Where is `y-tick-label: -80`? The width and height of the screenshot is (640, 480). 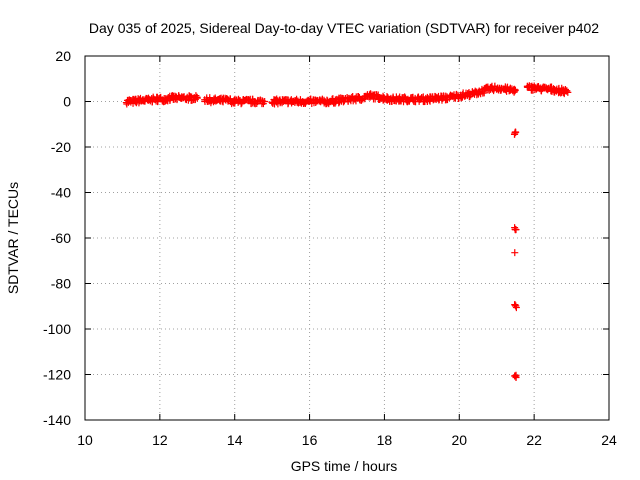 y-tick-label: -80 is located at coordinates (61, 284).